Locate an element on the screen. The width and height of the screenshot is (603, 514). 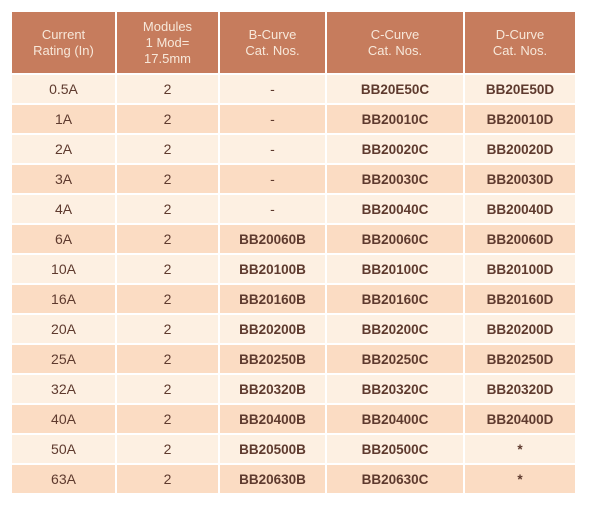
column-header-modules: Modules 1 Mod= 17.5mm is located at coordinates (167, 42).